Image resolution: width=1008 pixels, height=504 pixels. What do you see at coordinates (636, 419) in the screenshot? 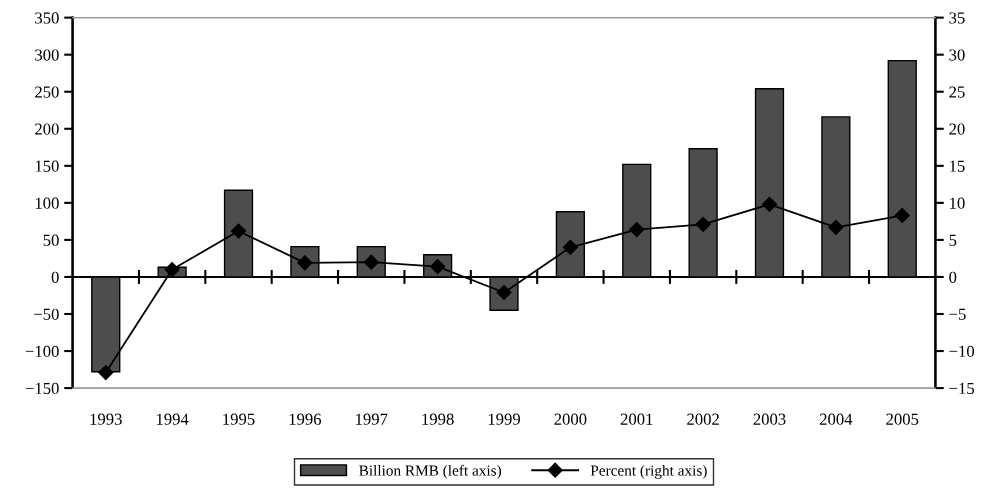
I see `x-tick-label: 2001` at bounding box center [636, 419].